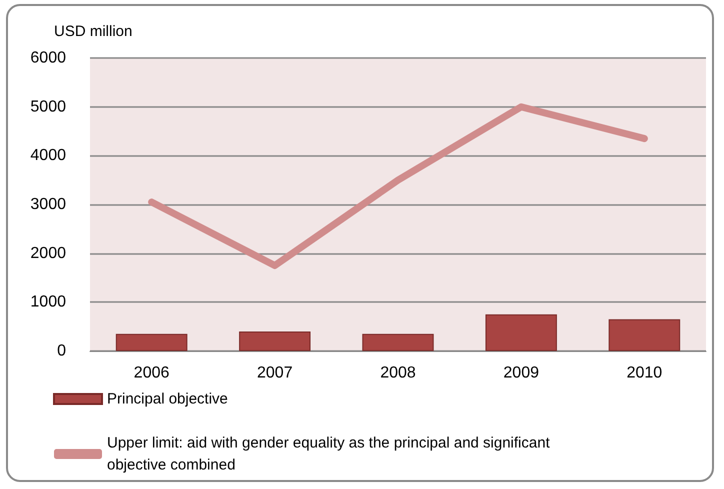 This screenshot has width=724, height=489. What do you see at coordinates (48, 107) in the screenshot?
I see `y-tick-label: 5000` at bounding box center [48, 107].